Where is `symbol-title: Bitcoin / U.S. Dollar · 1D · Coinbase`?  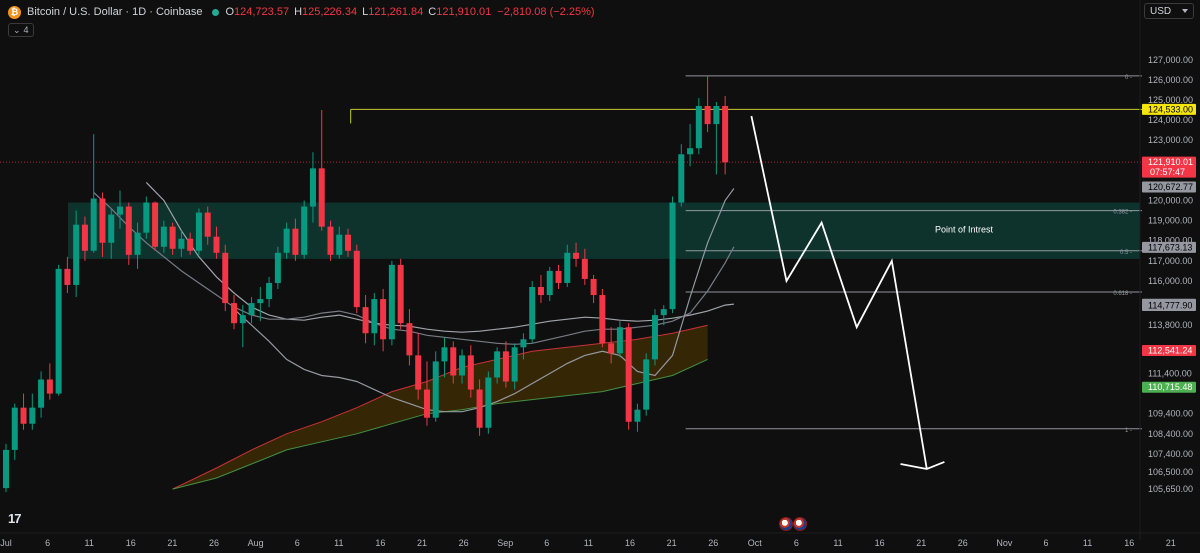 symbol-title: Bitcoin / U.S. Dollar · 1D · Coinbase is located at coordinates (115, 12).